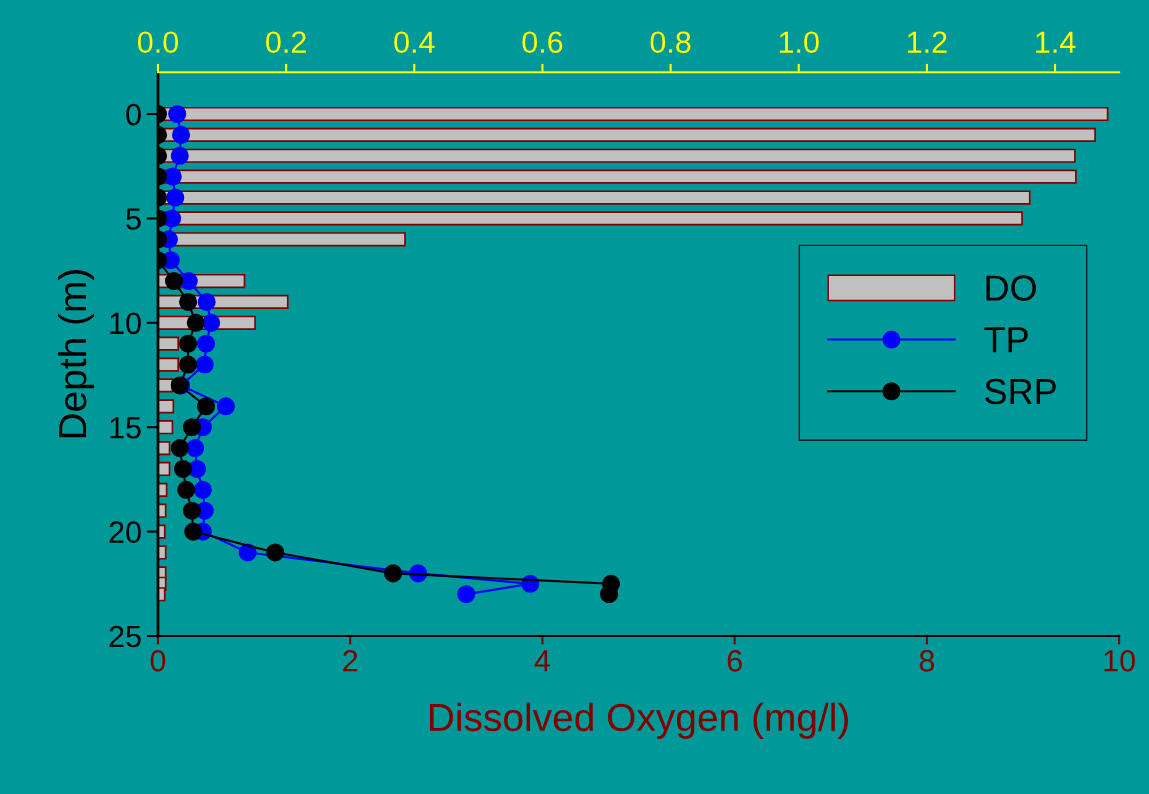 The height and width of the screenshot is (794, 1149). I want to click on x-tick-label: 0, so click(158, 661).